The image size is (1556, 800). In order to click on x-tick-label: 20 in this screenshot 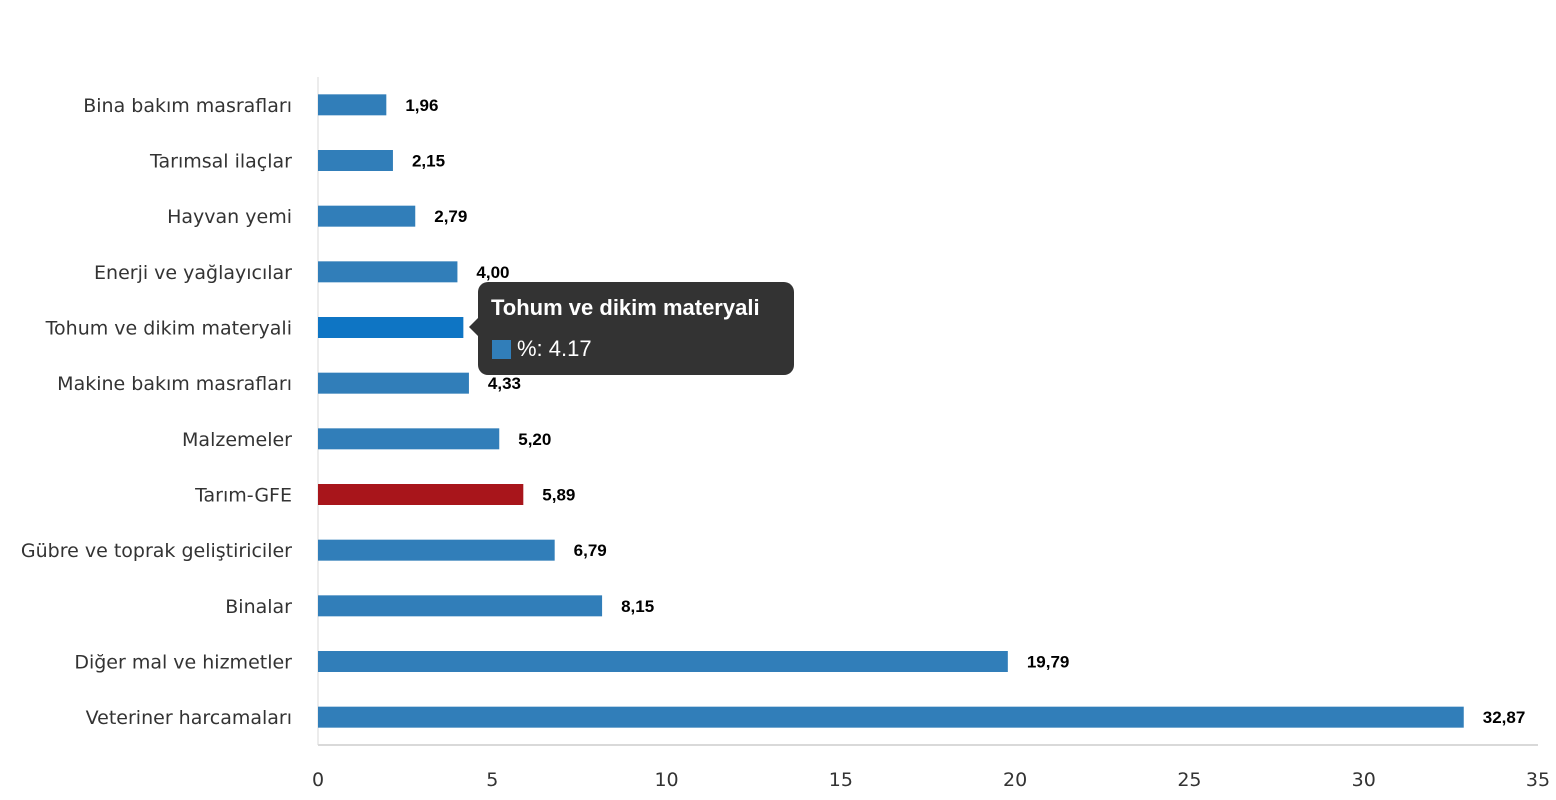, I will do `click(1015, 780)`.